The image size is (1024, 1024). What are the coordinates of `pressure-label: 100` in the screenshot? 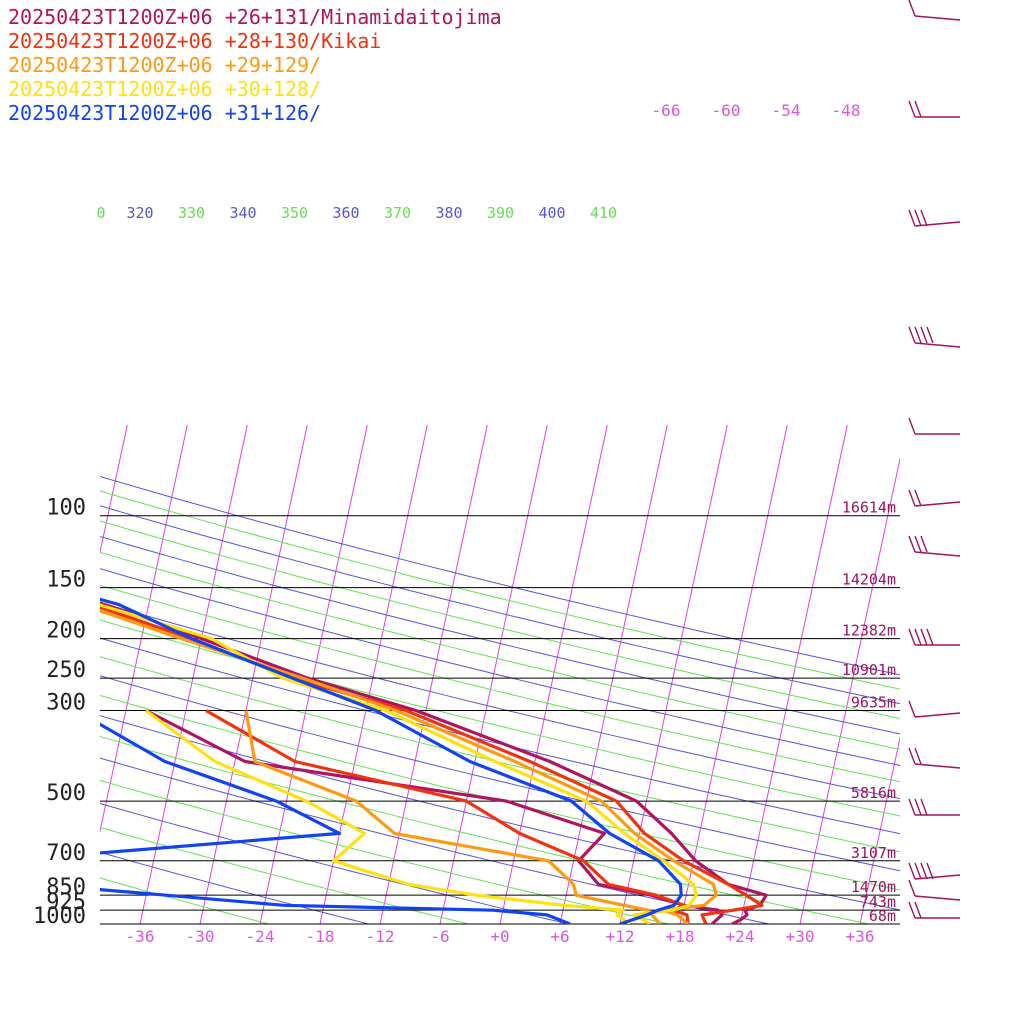 It's located at (66, 508).